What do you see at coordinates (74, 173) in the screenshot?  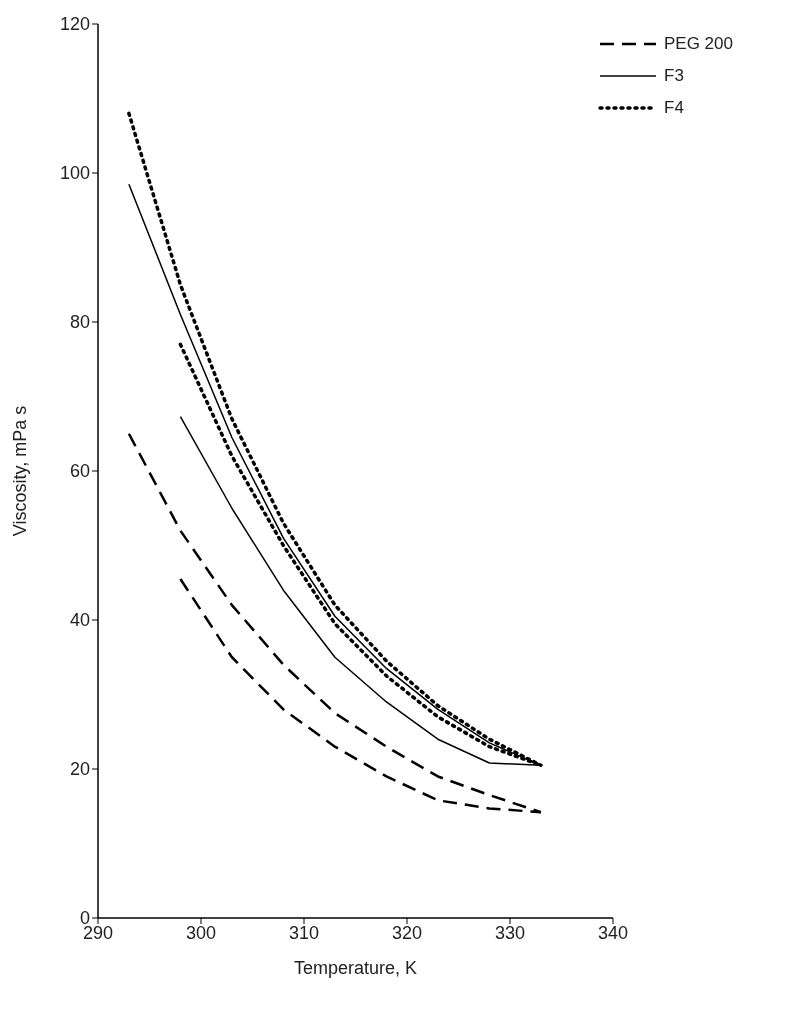 I see `y-tick-label: 100` at bounding box center [74, 173].